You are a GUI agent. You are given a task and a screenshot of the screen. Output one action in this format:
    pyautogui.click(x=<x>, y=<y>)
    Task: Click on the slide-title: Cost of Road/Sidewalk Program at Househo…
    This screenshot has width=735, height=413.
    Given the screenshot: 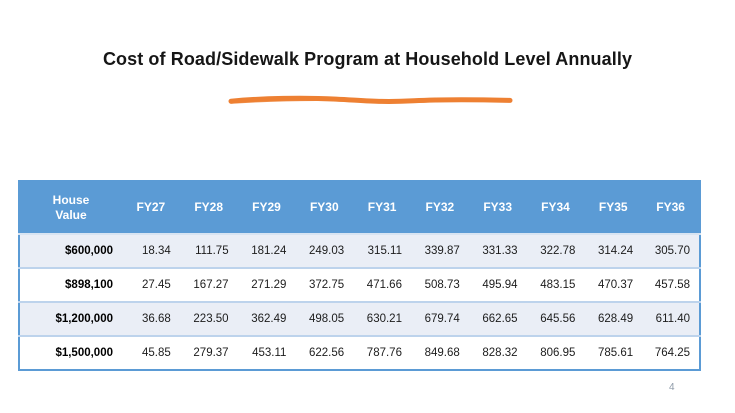 What is the action you would take?
    pyautogui.click(x=367, y=59)
    